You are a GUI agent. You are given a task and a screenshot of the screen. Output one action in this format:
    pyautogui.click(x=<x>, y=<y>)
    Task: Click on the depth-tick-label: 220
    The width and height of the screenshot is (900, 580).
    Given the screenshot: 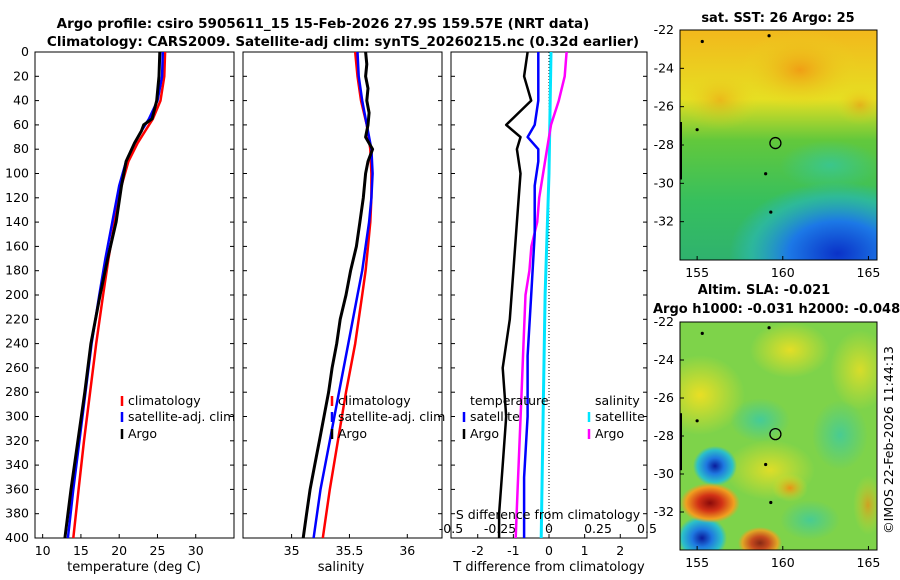 What is the action you would take?
    pyautogui.click(x=17, y=318)
    